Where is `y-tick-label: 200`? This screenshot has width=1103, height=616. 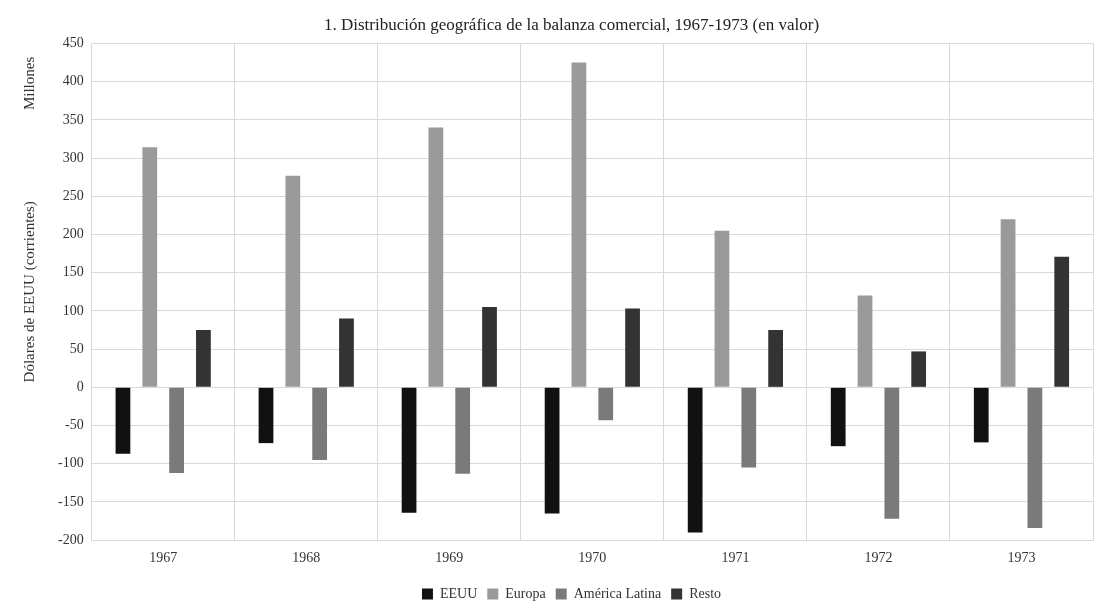 y-tick-label: 200 is located at coordinates (73, 234).